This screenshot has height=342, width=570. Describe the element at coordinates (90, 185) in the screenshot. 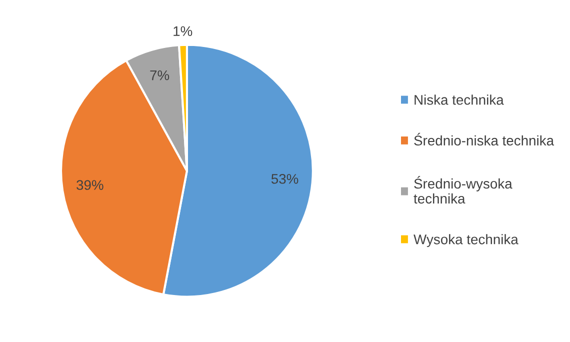

I see `data-label: 39%` at that location.